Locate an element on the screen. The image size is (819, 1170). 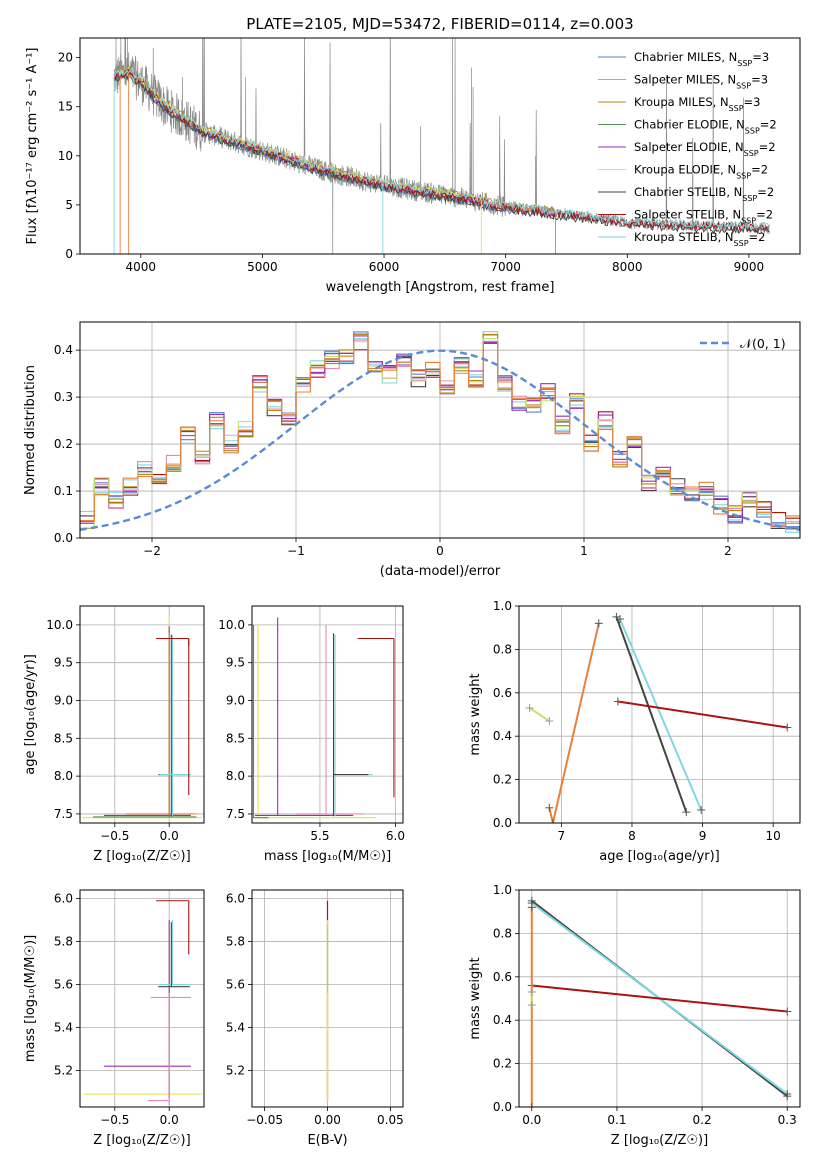
y-tick-label: 0 is located at coordinates (69, 254).